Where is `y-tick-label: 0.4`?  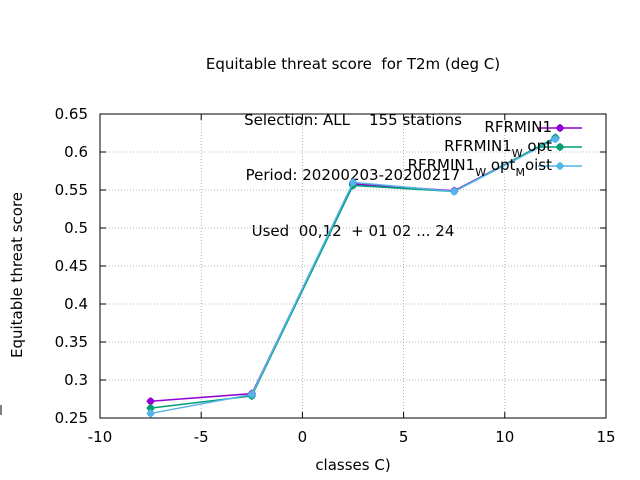
y-tick-label: 0.4 is located at coordinates (76, 304).